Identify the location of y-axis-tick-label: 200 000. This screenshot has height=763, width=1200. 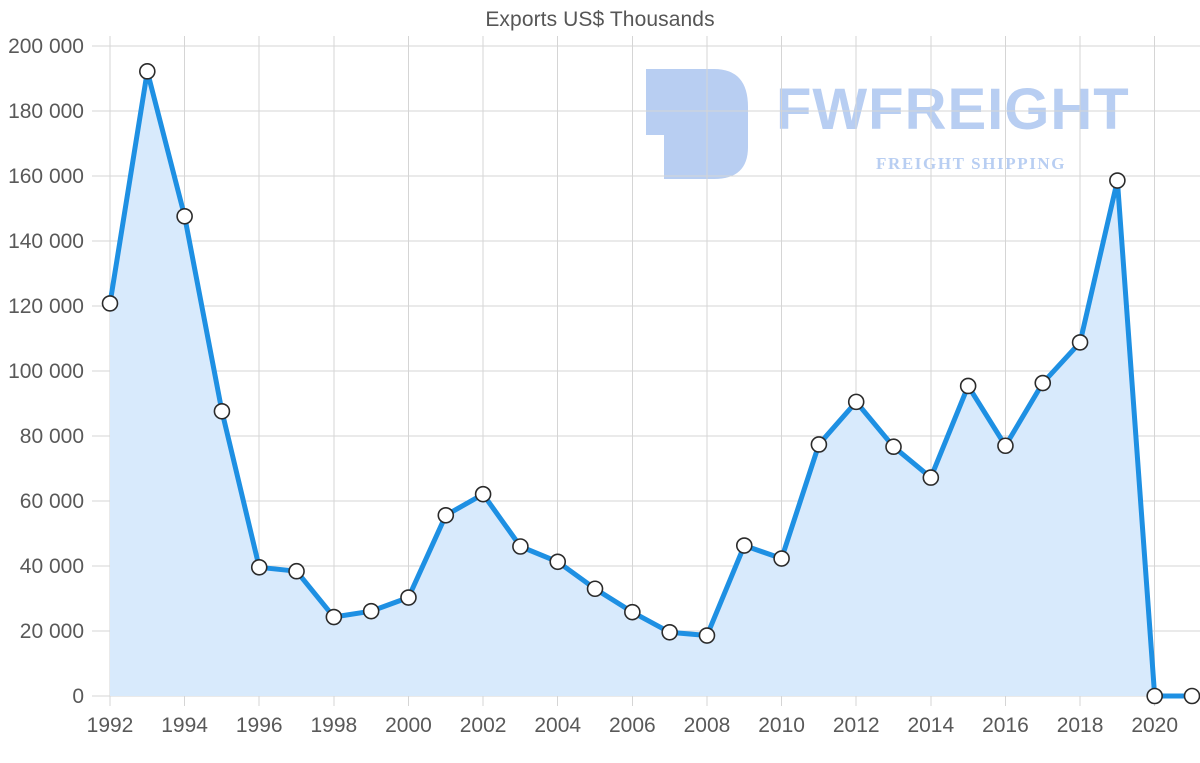
(46, 46).